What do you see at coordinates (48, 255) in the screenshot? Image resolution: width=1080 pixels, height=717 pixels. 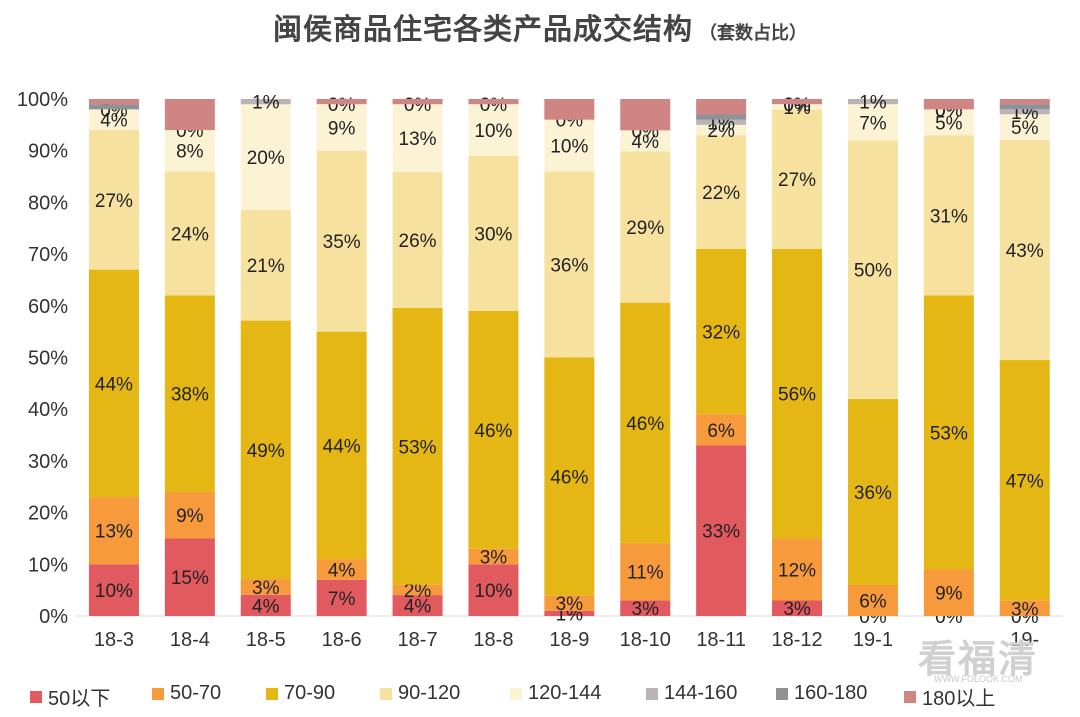 I see `y-tick-label: 70%` at bounding box center [48, 255].